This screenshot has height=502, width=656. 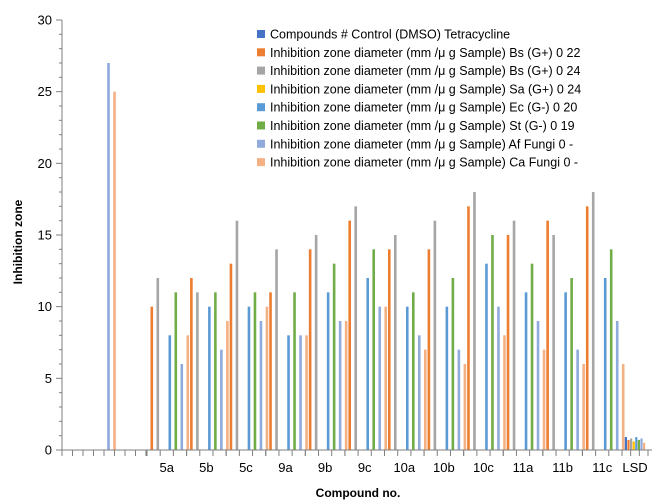 What do you see at coordinates (404, 467) in the screenshot?
I see `x-tick-label: 10a` at bounding box center [404, 467].